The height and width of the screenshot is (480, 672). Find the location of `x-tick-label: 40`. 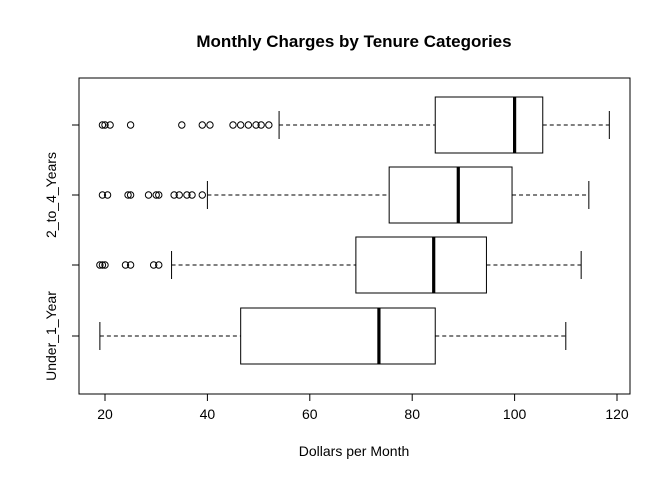

x-tick-label: 40 is located at coordinates (208, 414).